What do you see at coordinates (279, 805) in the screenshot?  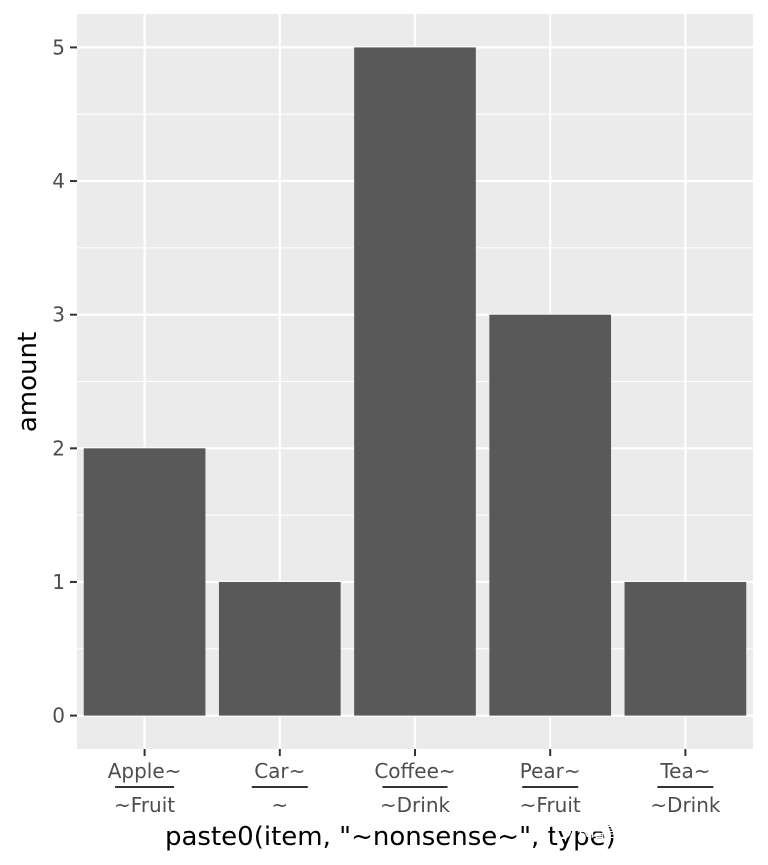 I see `x-tick-label-bottom: ~` at bounding box center [279, 805].